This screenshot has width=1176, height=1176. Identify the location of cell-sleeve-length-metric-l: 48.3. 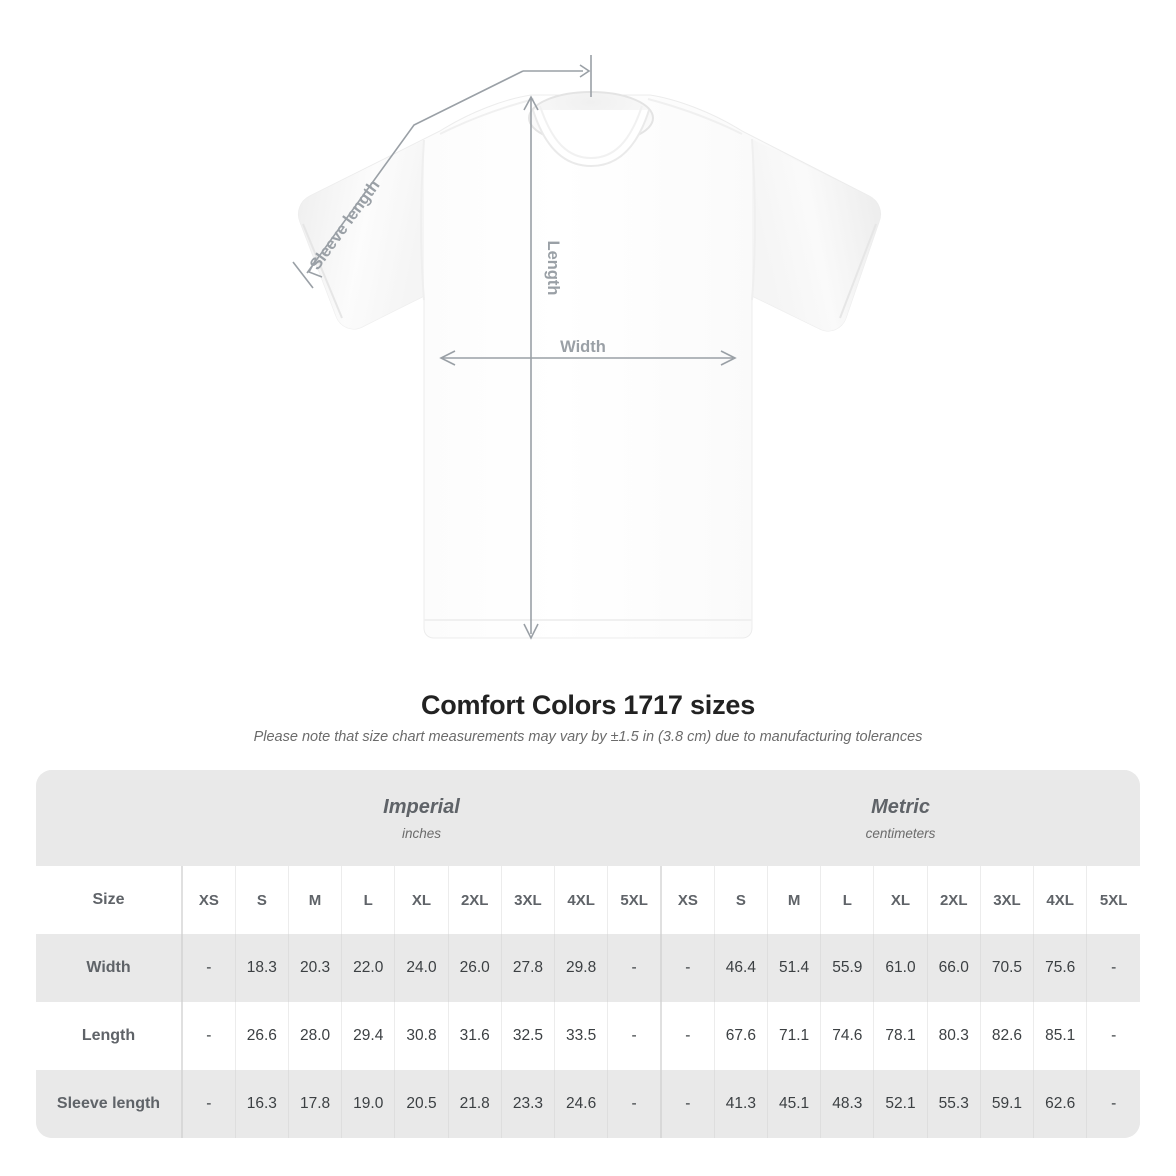
(847, 1104).